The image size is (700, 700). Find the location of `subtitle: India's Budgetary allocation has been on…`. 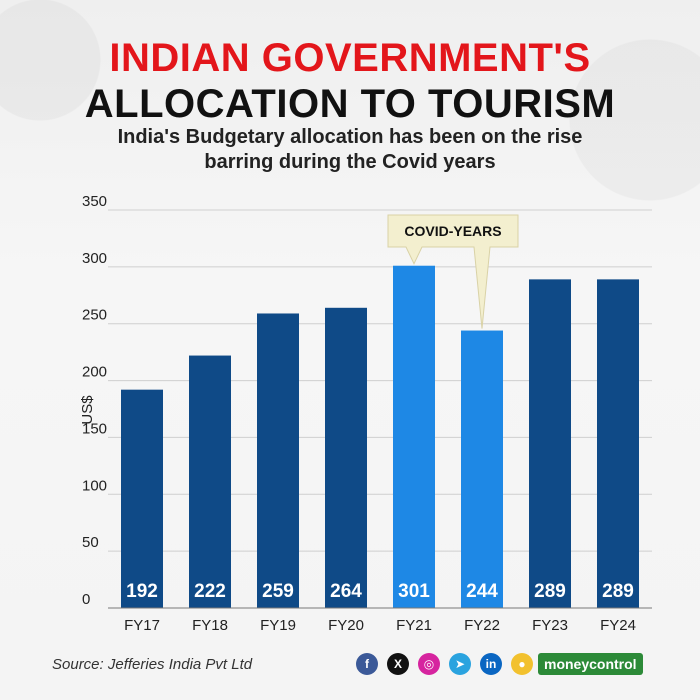

subtitle: India's Budgetary allocation has been on… is located at coordinates (350, 149).